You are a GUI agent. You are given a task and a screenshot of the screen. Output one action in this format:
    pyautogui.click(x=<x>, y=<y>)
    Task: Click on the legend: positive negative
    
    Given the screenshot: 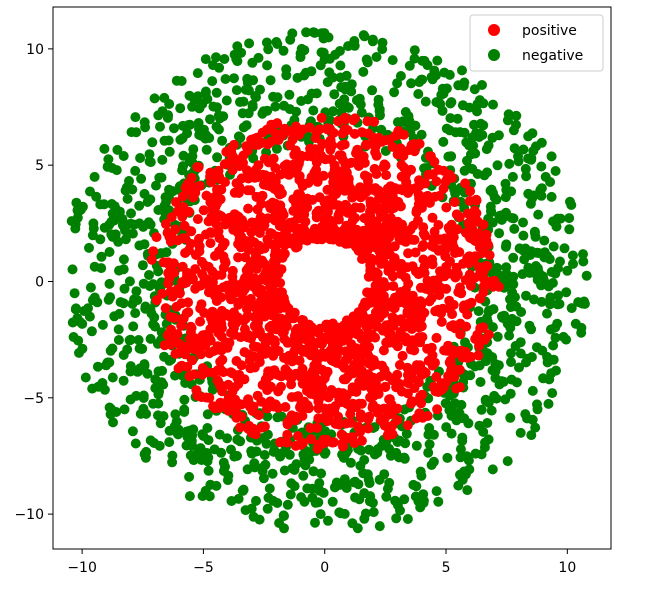 What is the action you would take?
    pyautogui.click(x=536, y=43)
    